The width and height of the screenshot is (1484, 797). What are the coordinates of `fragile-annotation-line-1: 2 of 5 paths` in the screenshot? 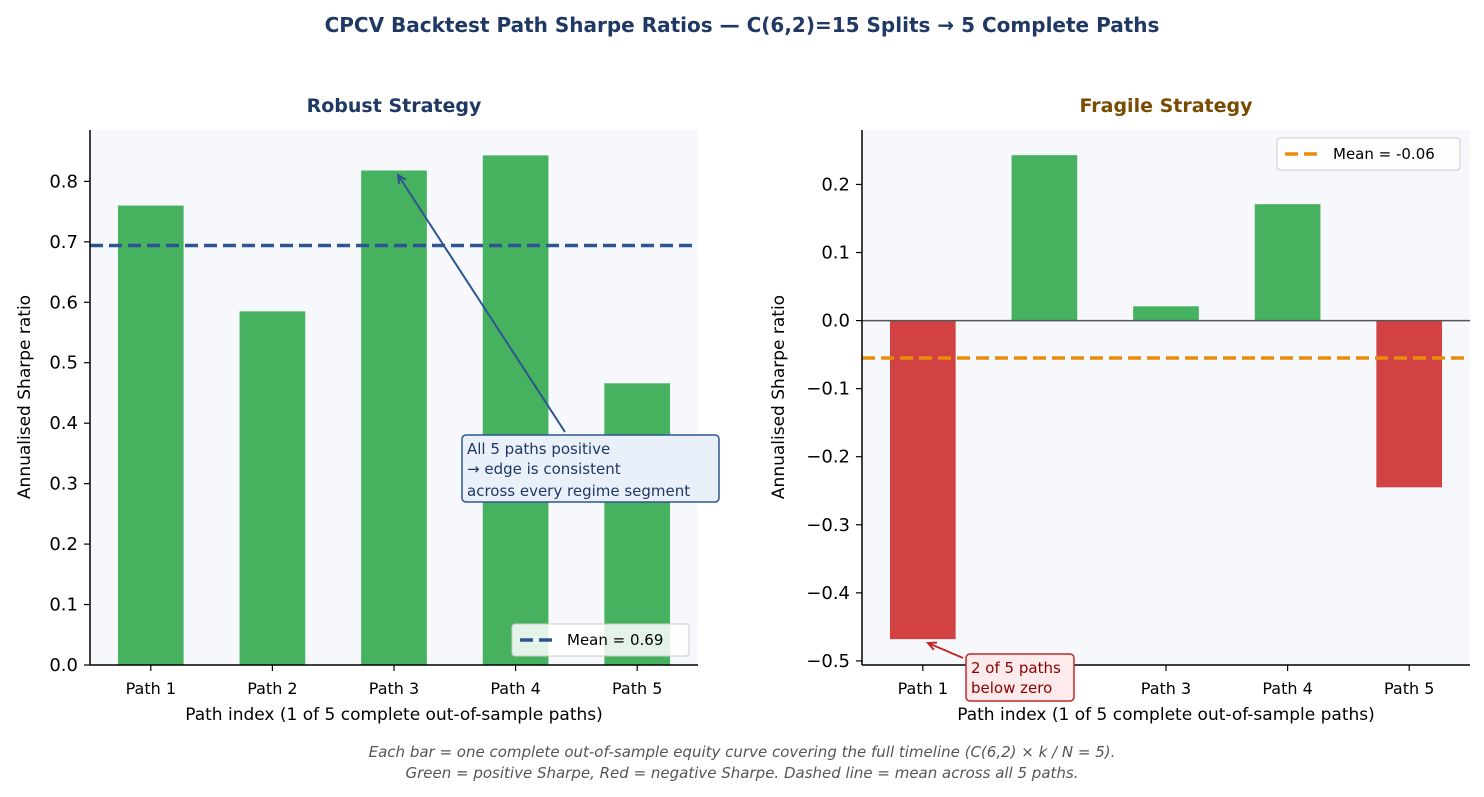 It's located at (1016, 668).